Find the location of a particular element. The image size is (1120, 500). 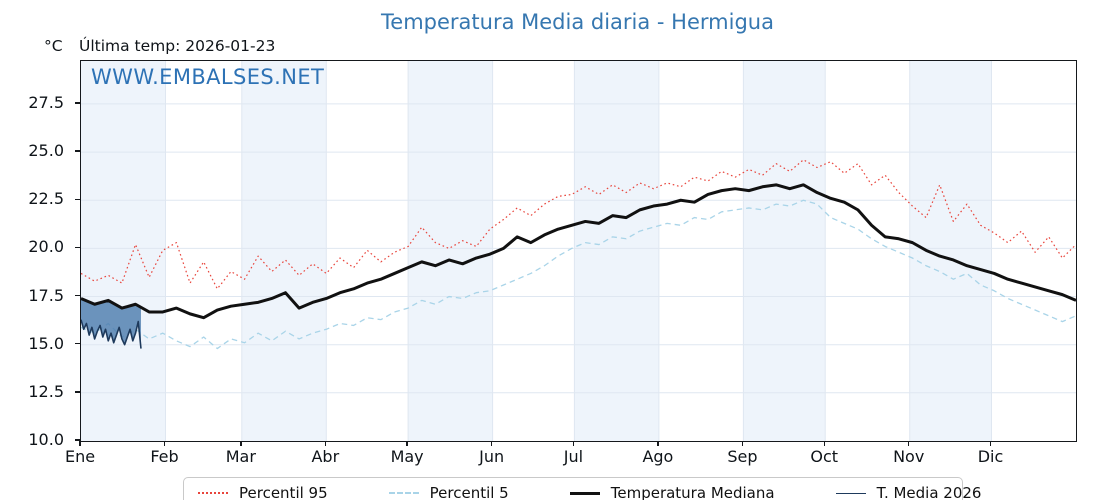

x-tick-label: Oct is located at coordinates (824, 456).